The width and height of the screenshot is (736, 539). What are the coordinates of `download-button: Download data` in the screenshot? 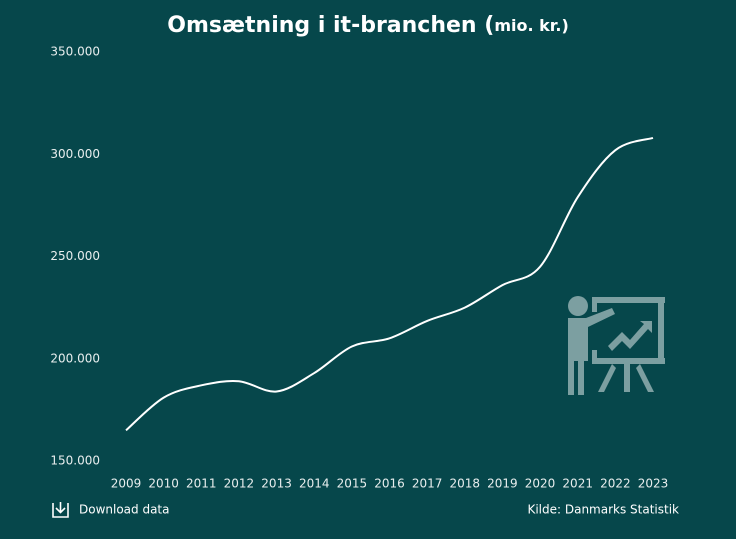 It's located at (111, 510).